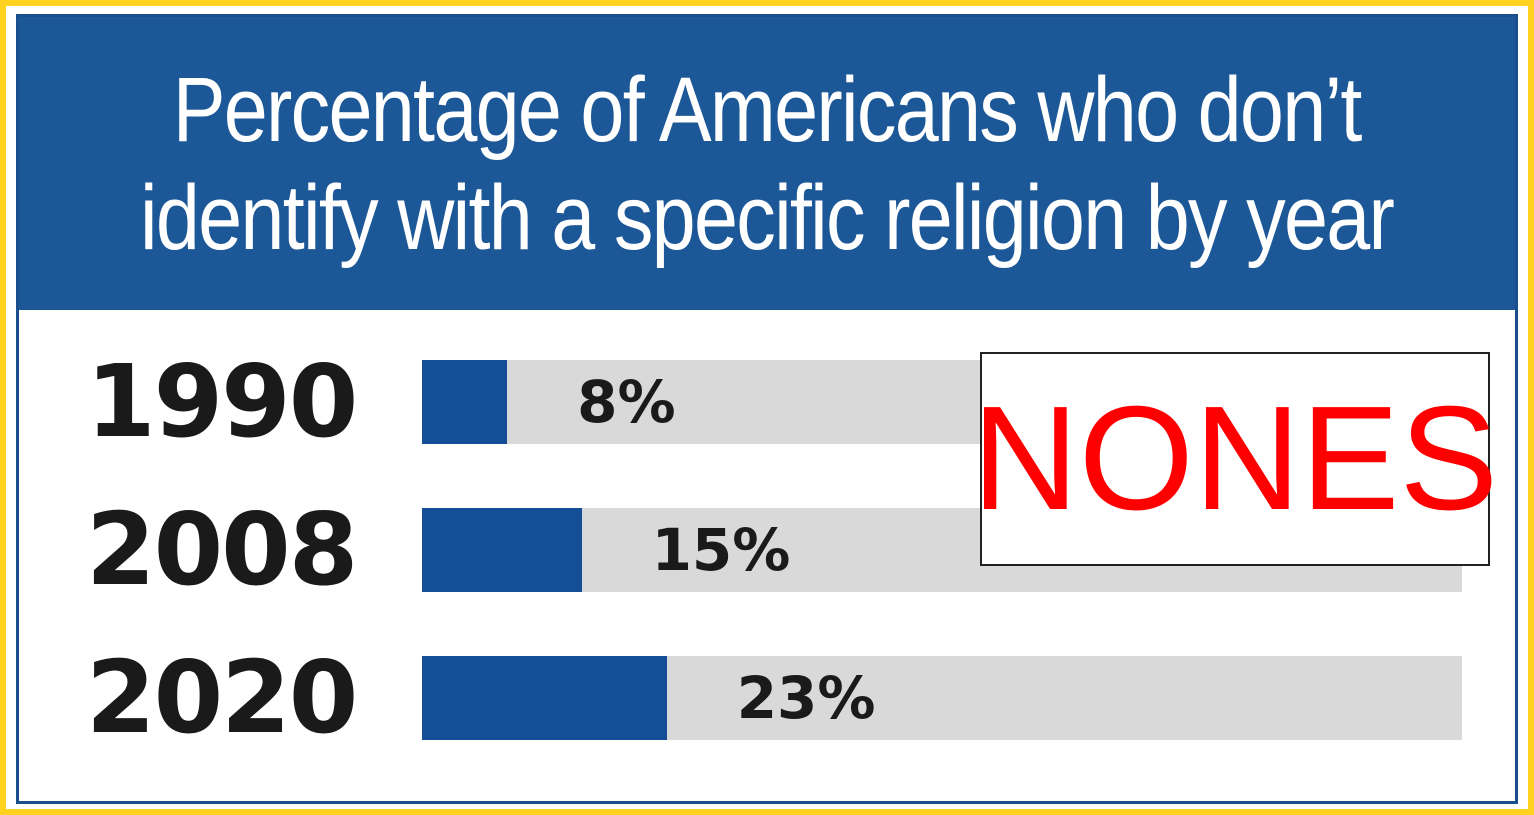 The height and width of the screenshot is (815, 1534). I want to click on nones-label-box: NONES, so click(1235, 459).